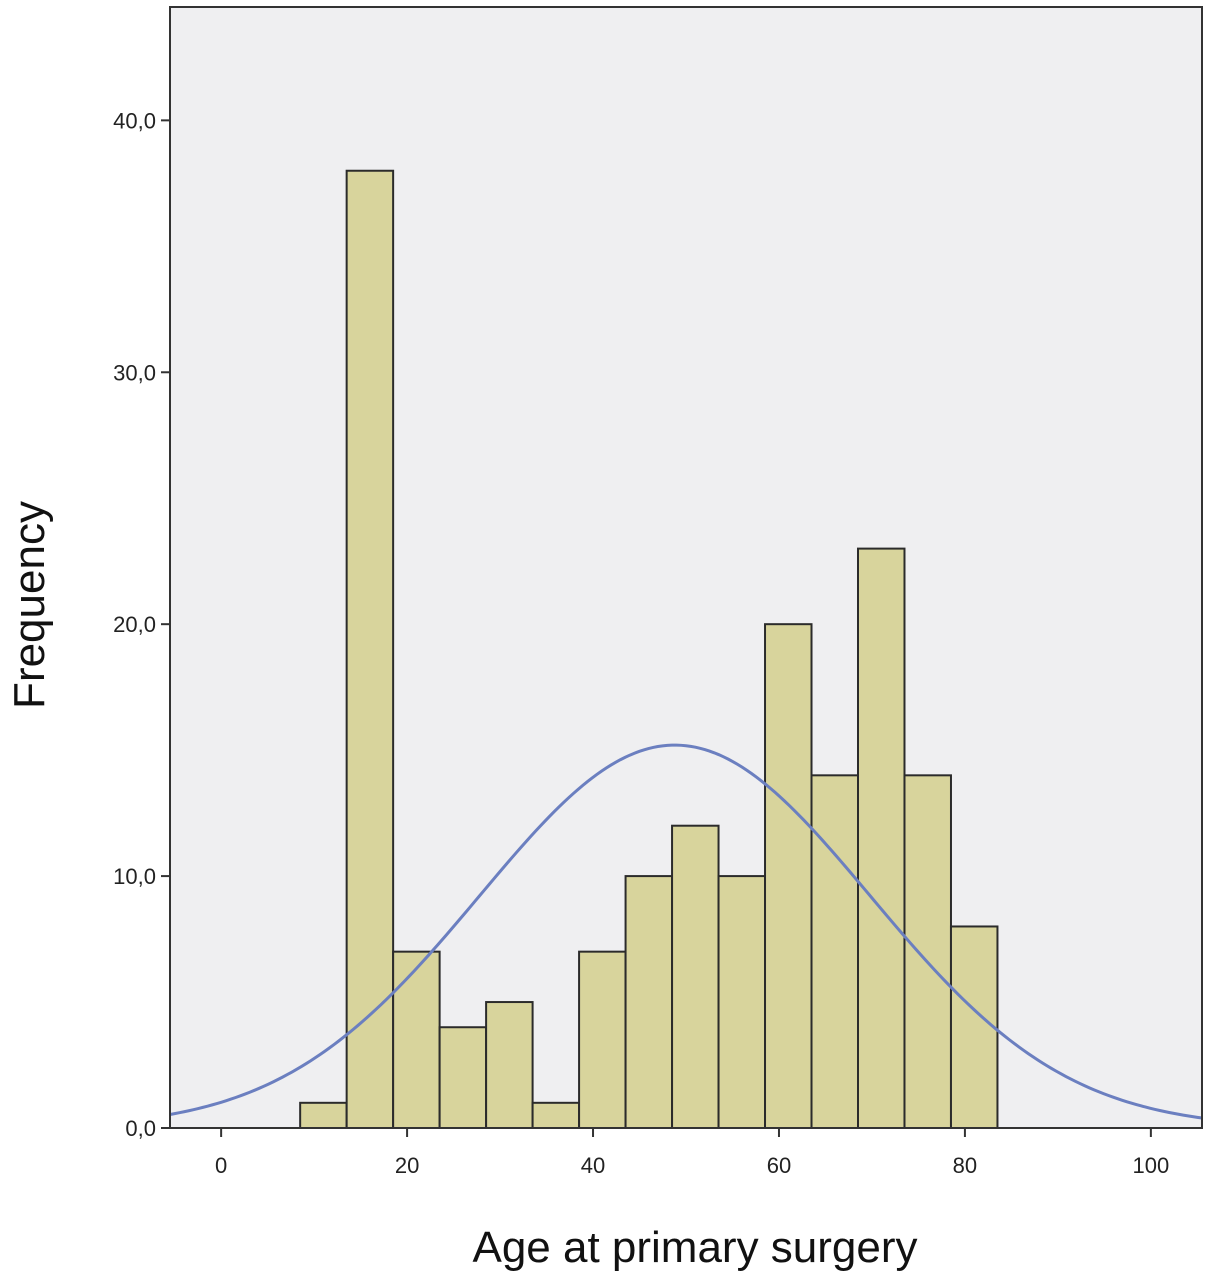  Describe the element at coordinates (221, 1165) in the screenshot. I see `x-tick-label: 0` at that location.